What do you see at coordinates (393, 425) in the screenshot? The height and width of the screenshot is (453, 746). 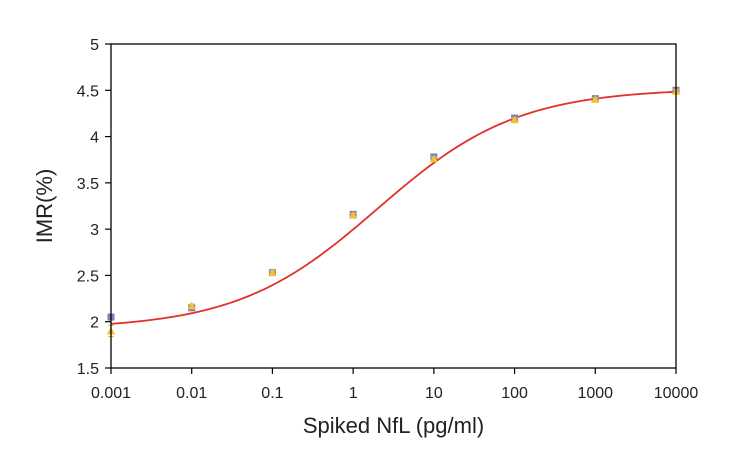 I see `x-axis-title: Spiked NfL (pg/ml)` at bounding box center [393, 425].